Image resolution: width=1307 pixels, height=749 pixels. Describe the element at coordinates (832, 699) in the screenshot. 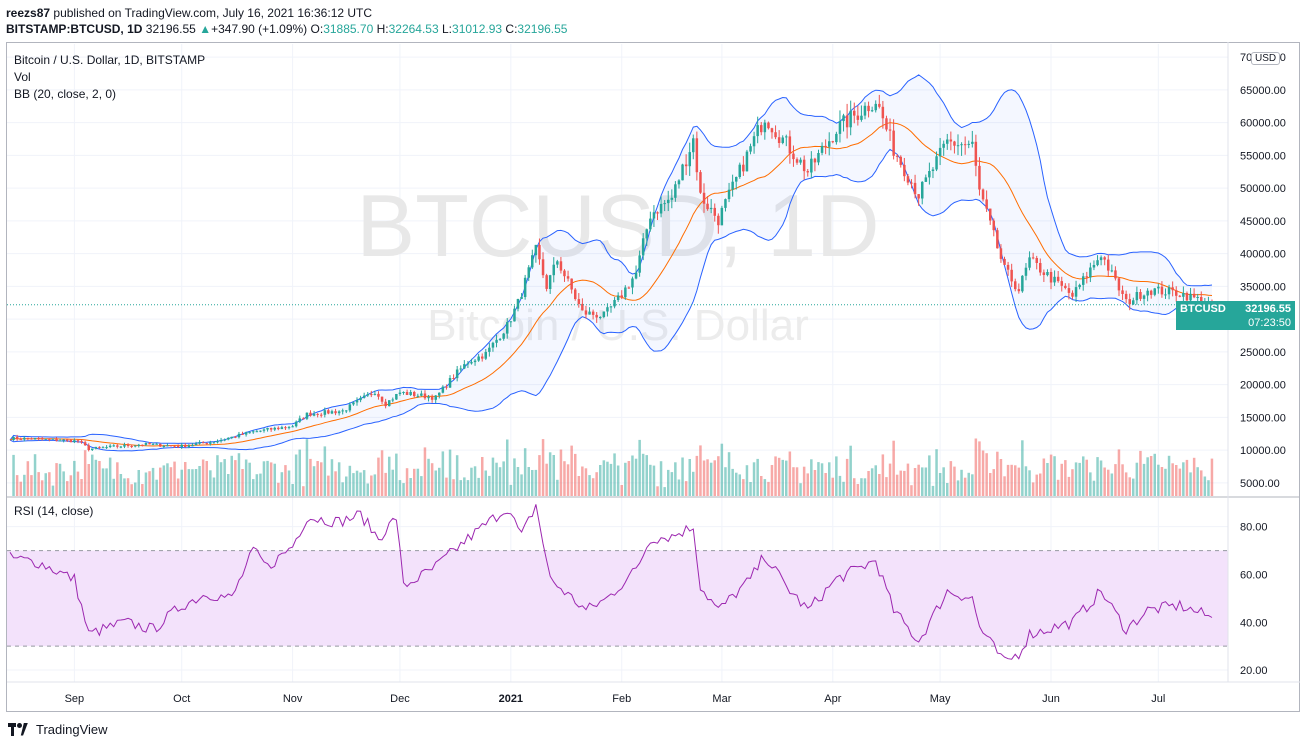

I see `time-tick-label: Apr` at that location.